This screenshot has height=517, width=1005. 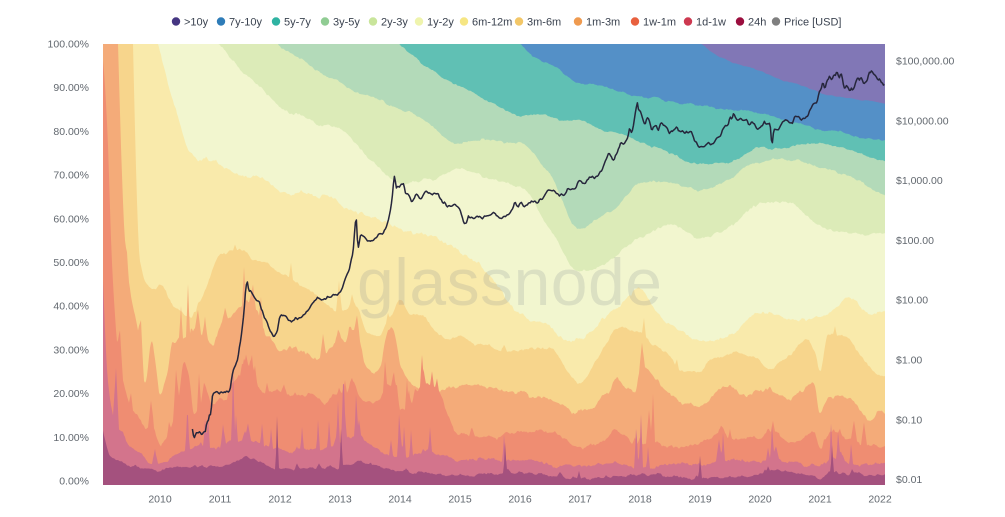 I want to click on svg-text: 2020, so click(x=760, y=500).